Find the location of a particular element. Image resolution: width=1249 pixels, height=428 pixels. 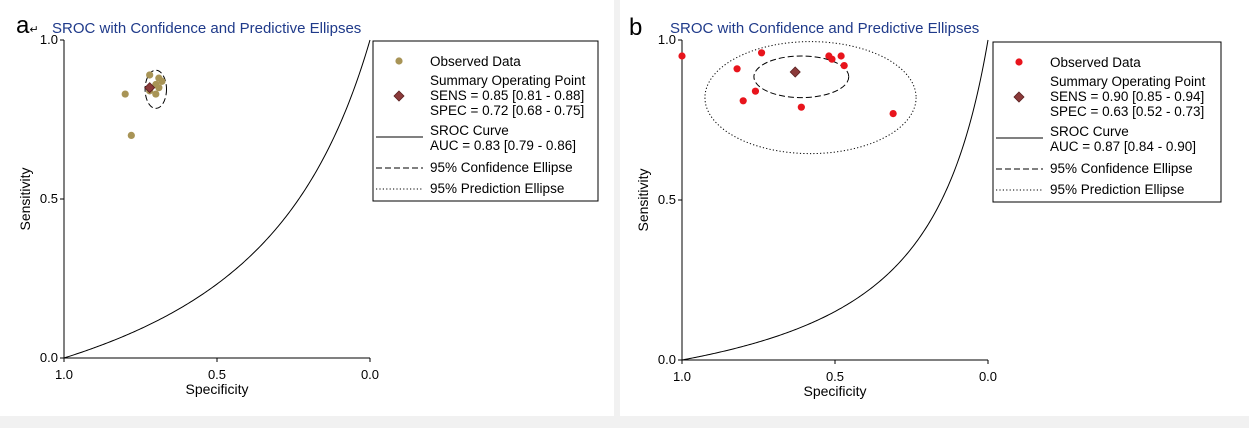

panel-label: a↵ is located at coordinates (27, 25).